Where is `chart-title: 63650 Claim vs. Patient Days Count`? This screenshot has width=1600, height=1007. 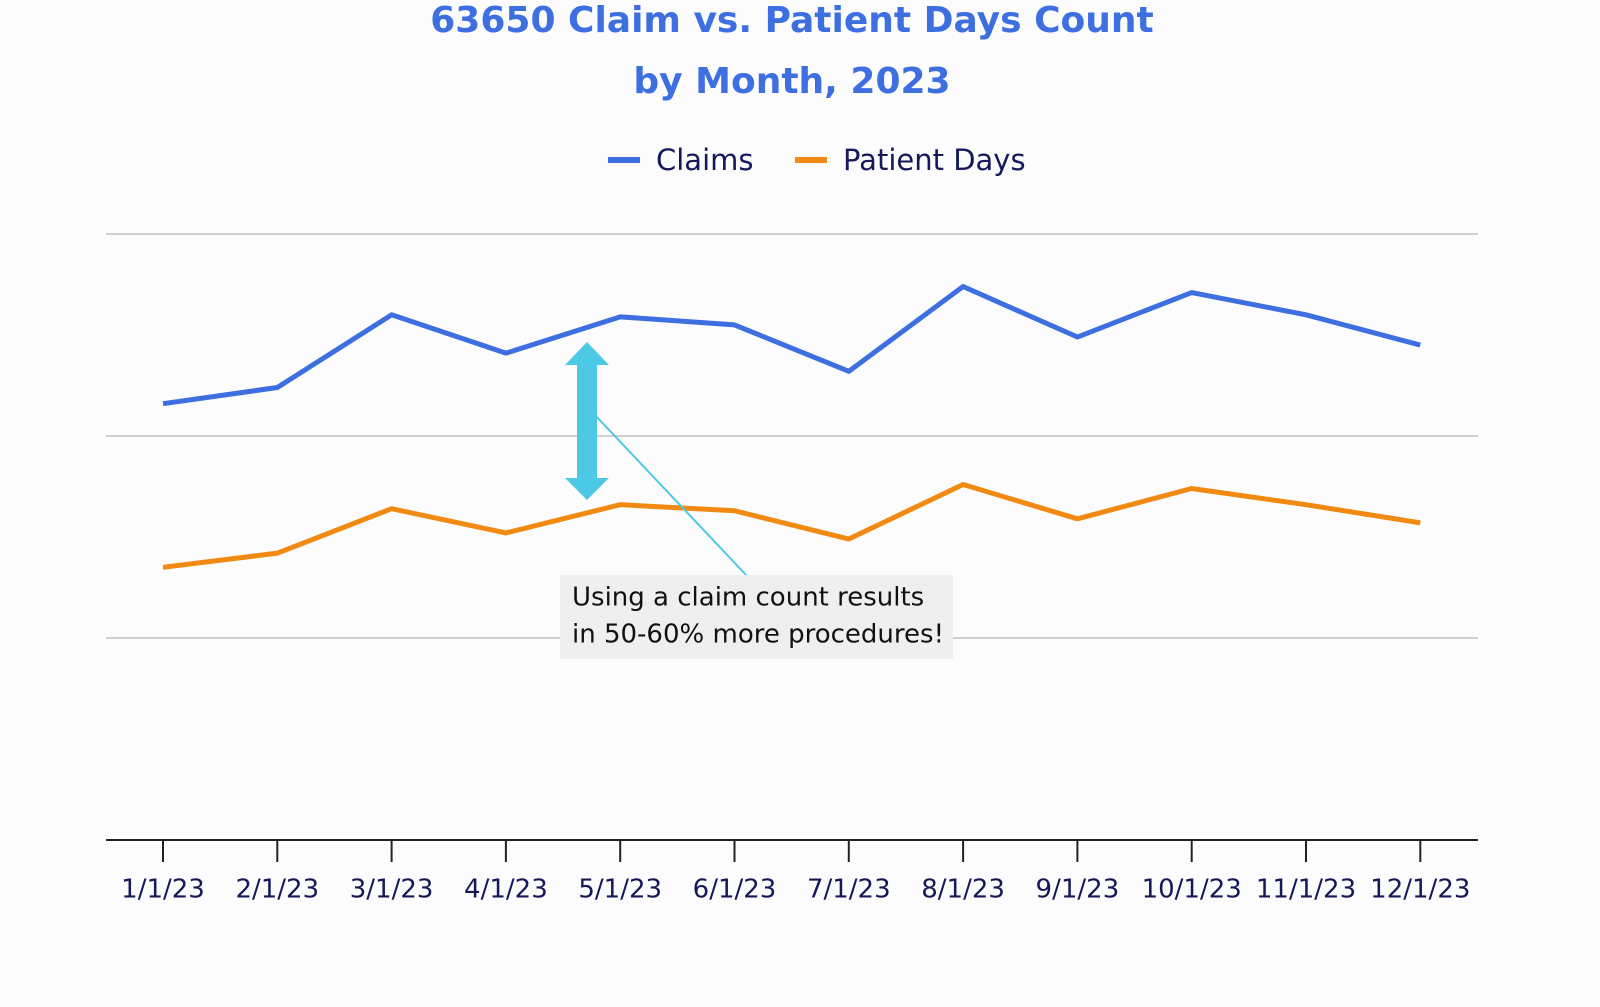
chart-title: 63650 Claim vs. Patient Days Count is located at coordinates (791, 20).